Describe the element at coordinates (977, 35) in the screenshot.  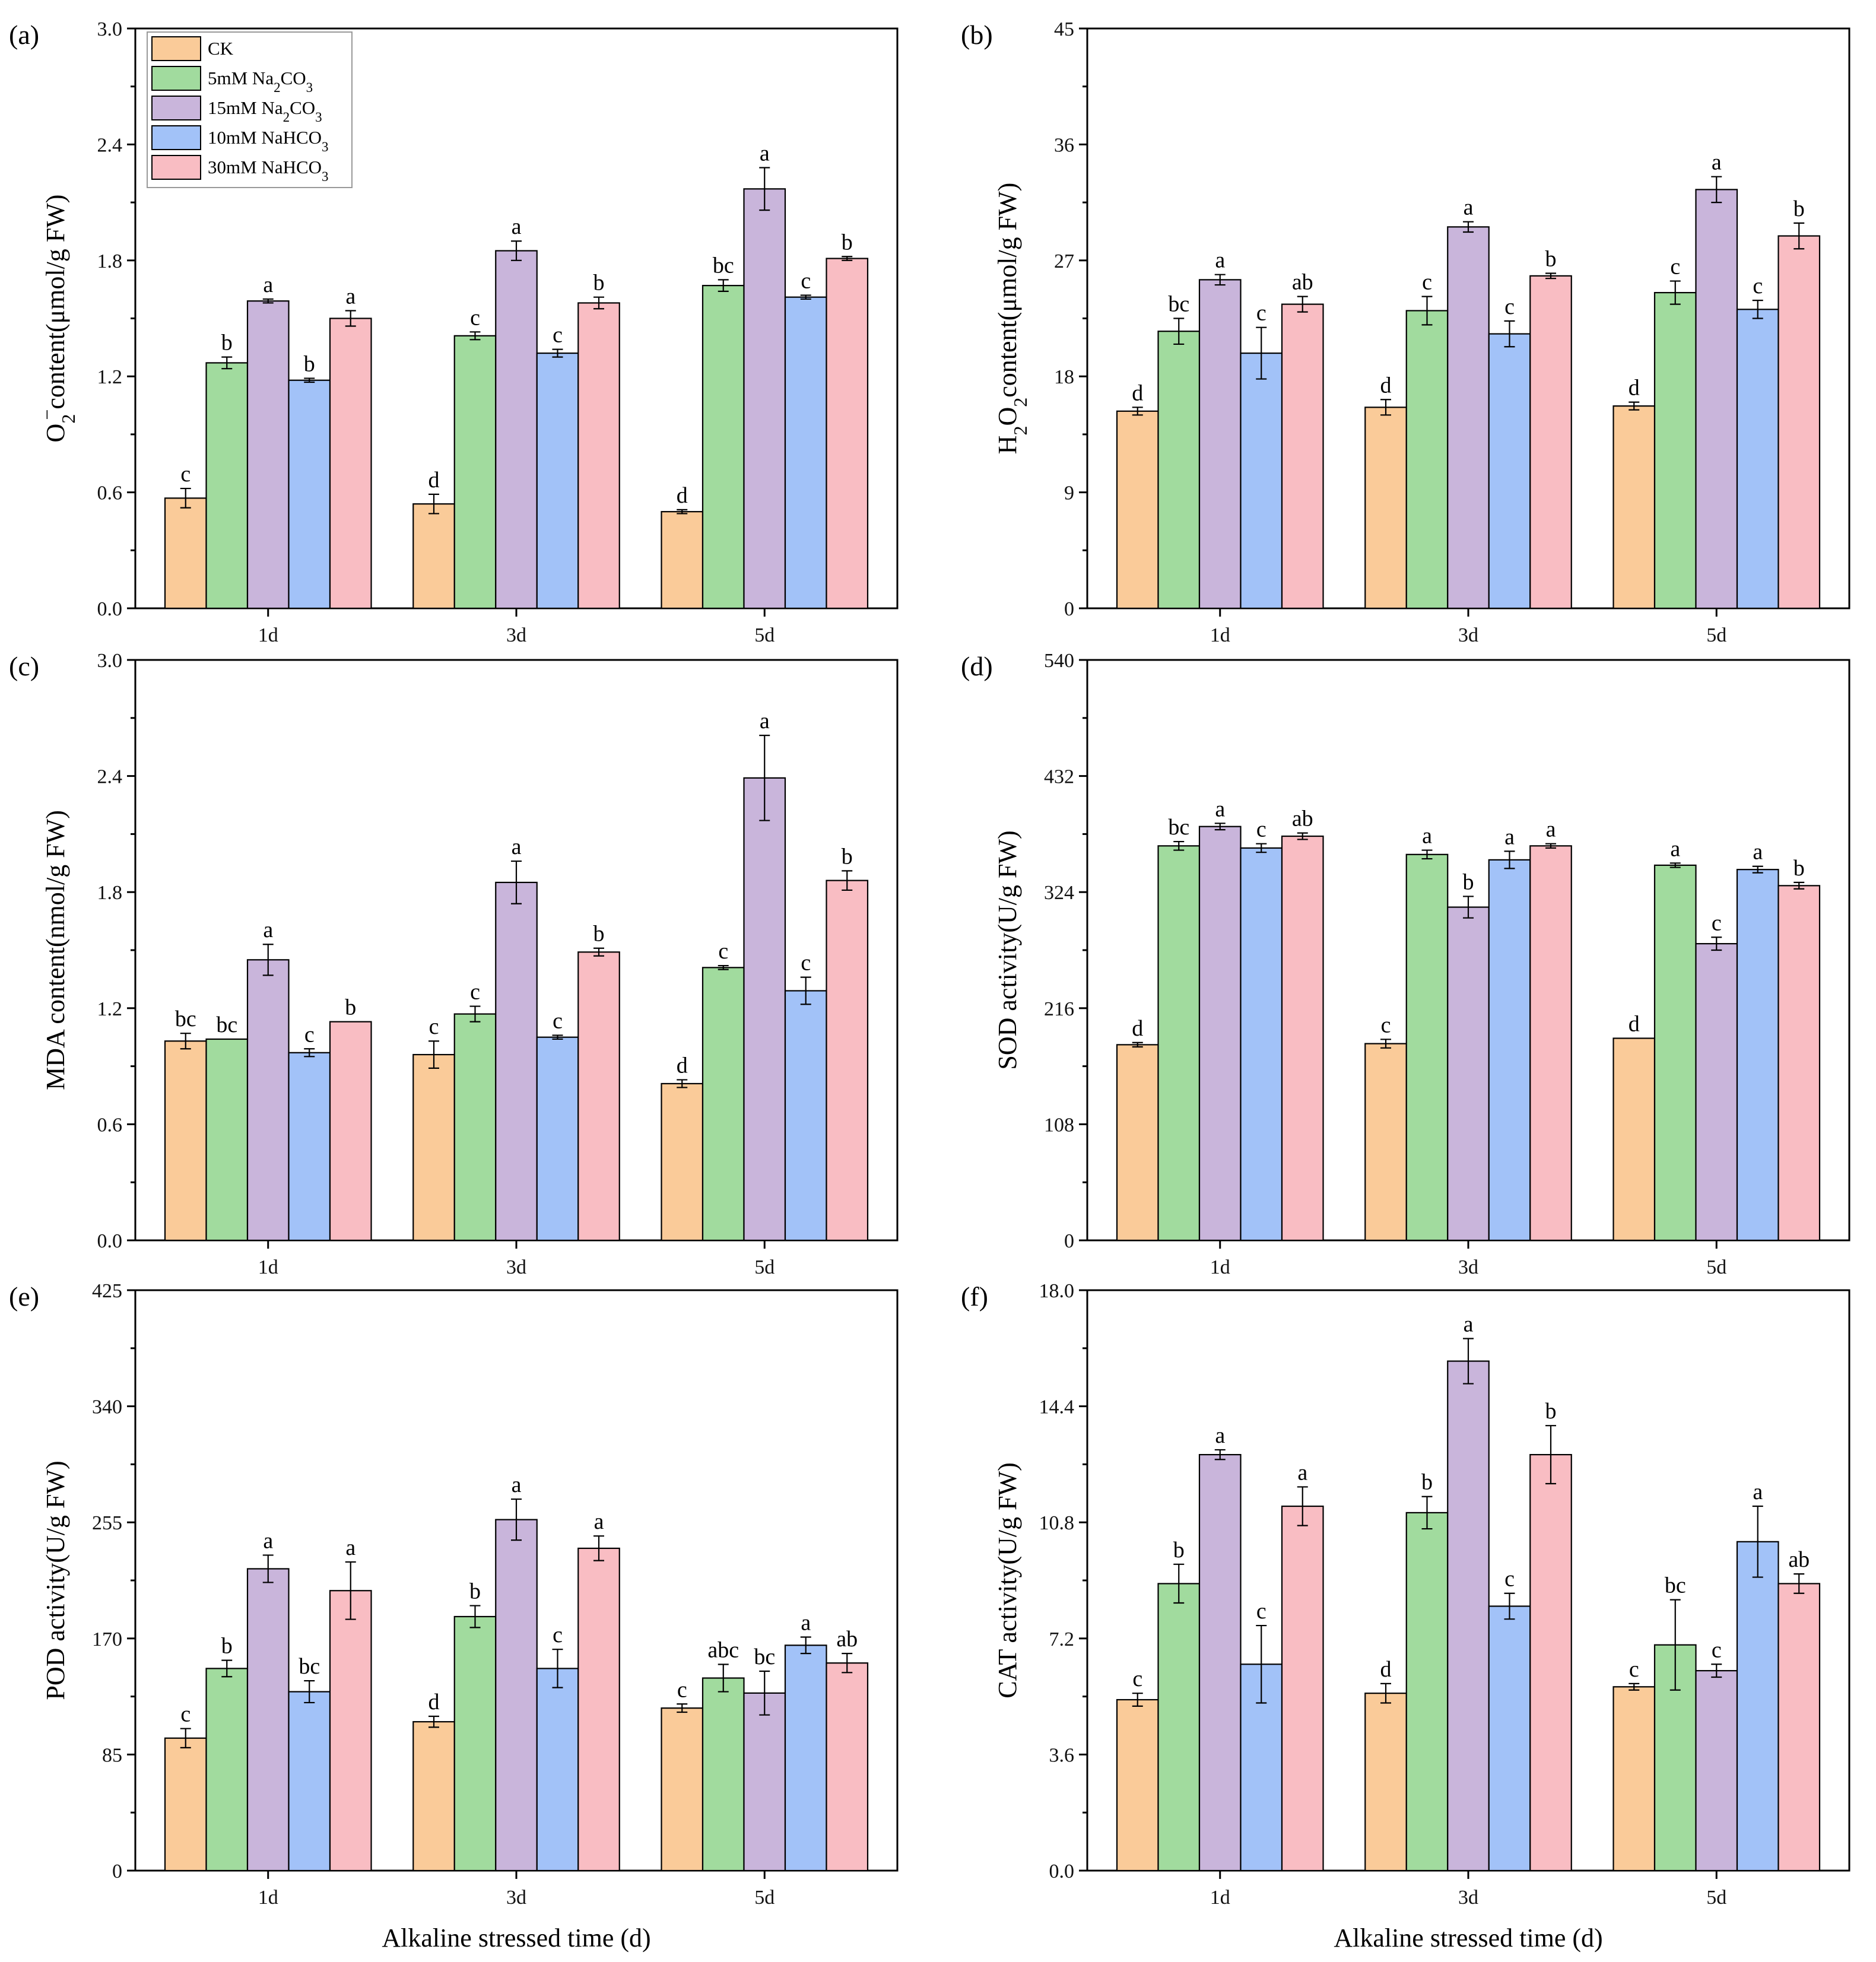
I see `panel-label: (b)` at that location.